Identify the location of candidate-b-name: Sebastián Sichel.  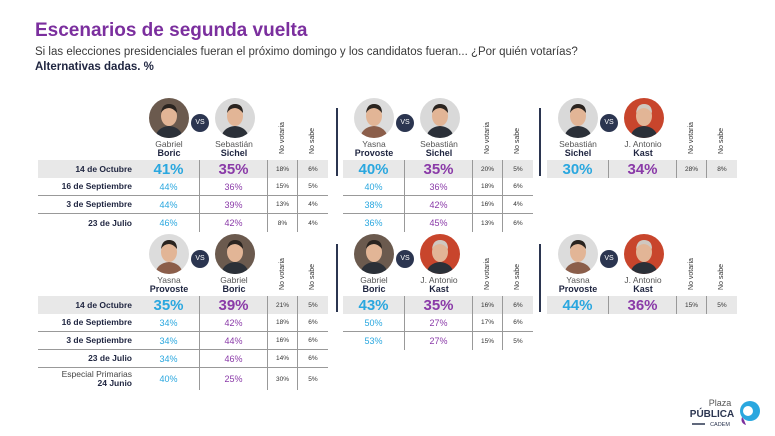
(439, 149).